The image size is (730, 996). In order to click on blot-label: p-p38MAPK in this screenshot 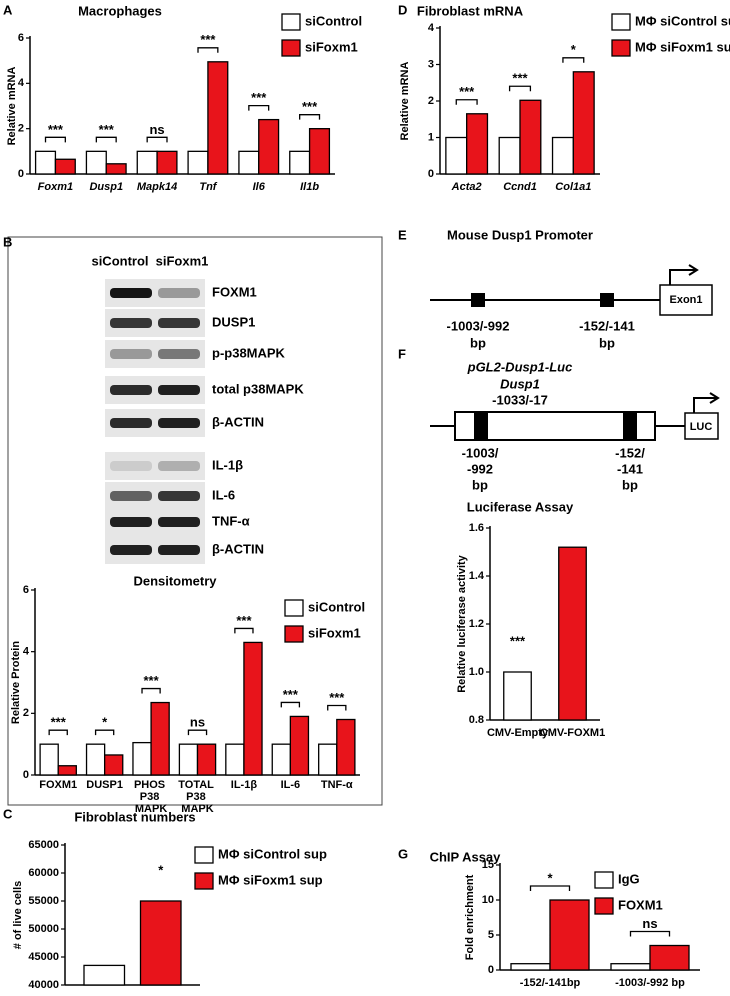, I will do `click(249, 352)`.